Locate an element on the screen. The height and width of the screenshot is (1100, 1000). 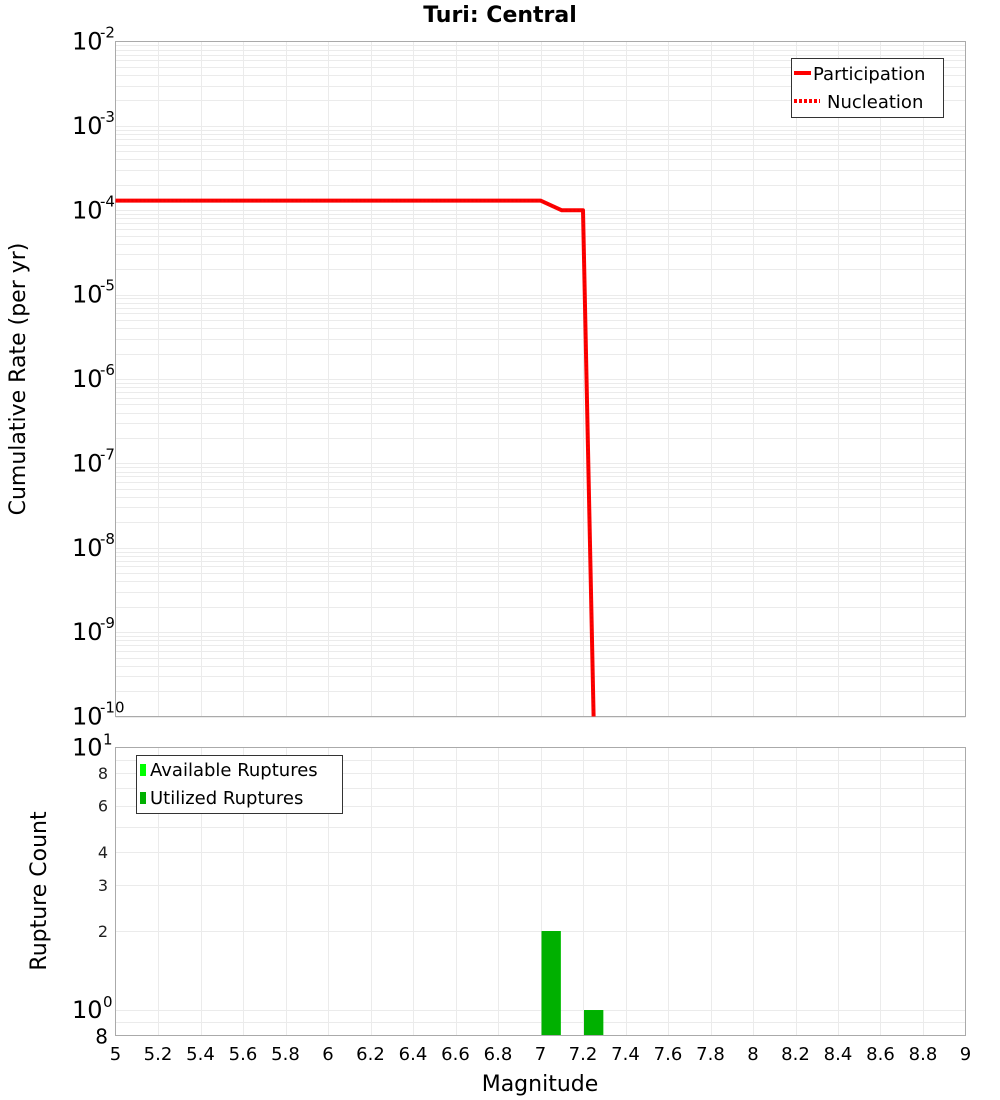
x-tick-label: 5.6 is located at coordinates (243, 1054).